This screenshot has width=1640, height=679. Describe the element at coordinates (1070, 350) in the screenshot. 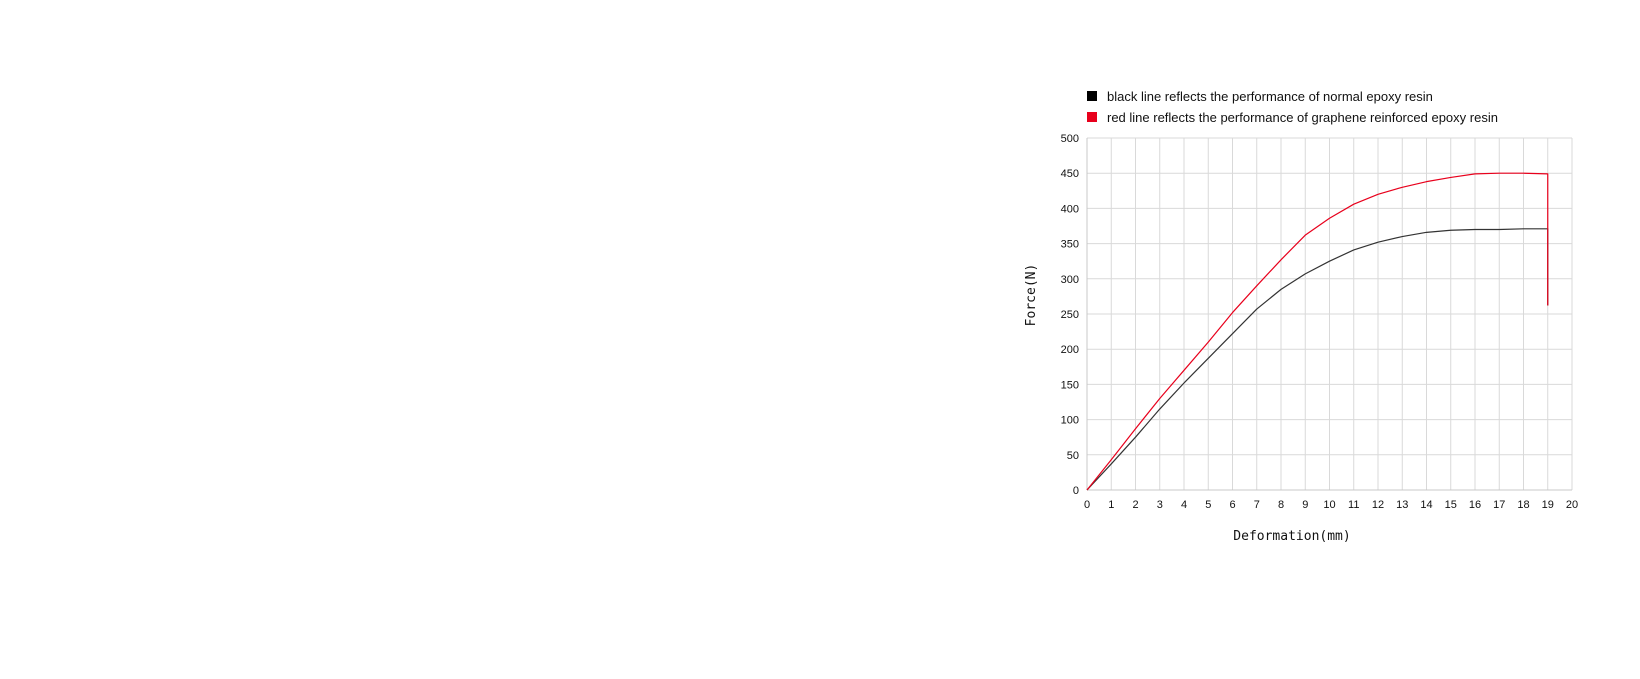

I see `y-tick-label: 200` at that location.